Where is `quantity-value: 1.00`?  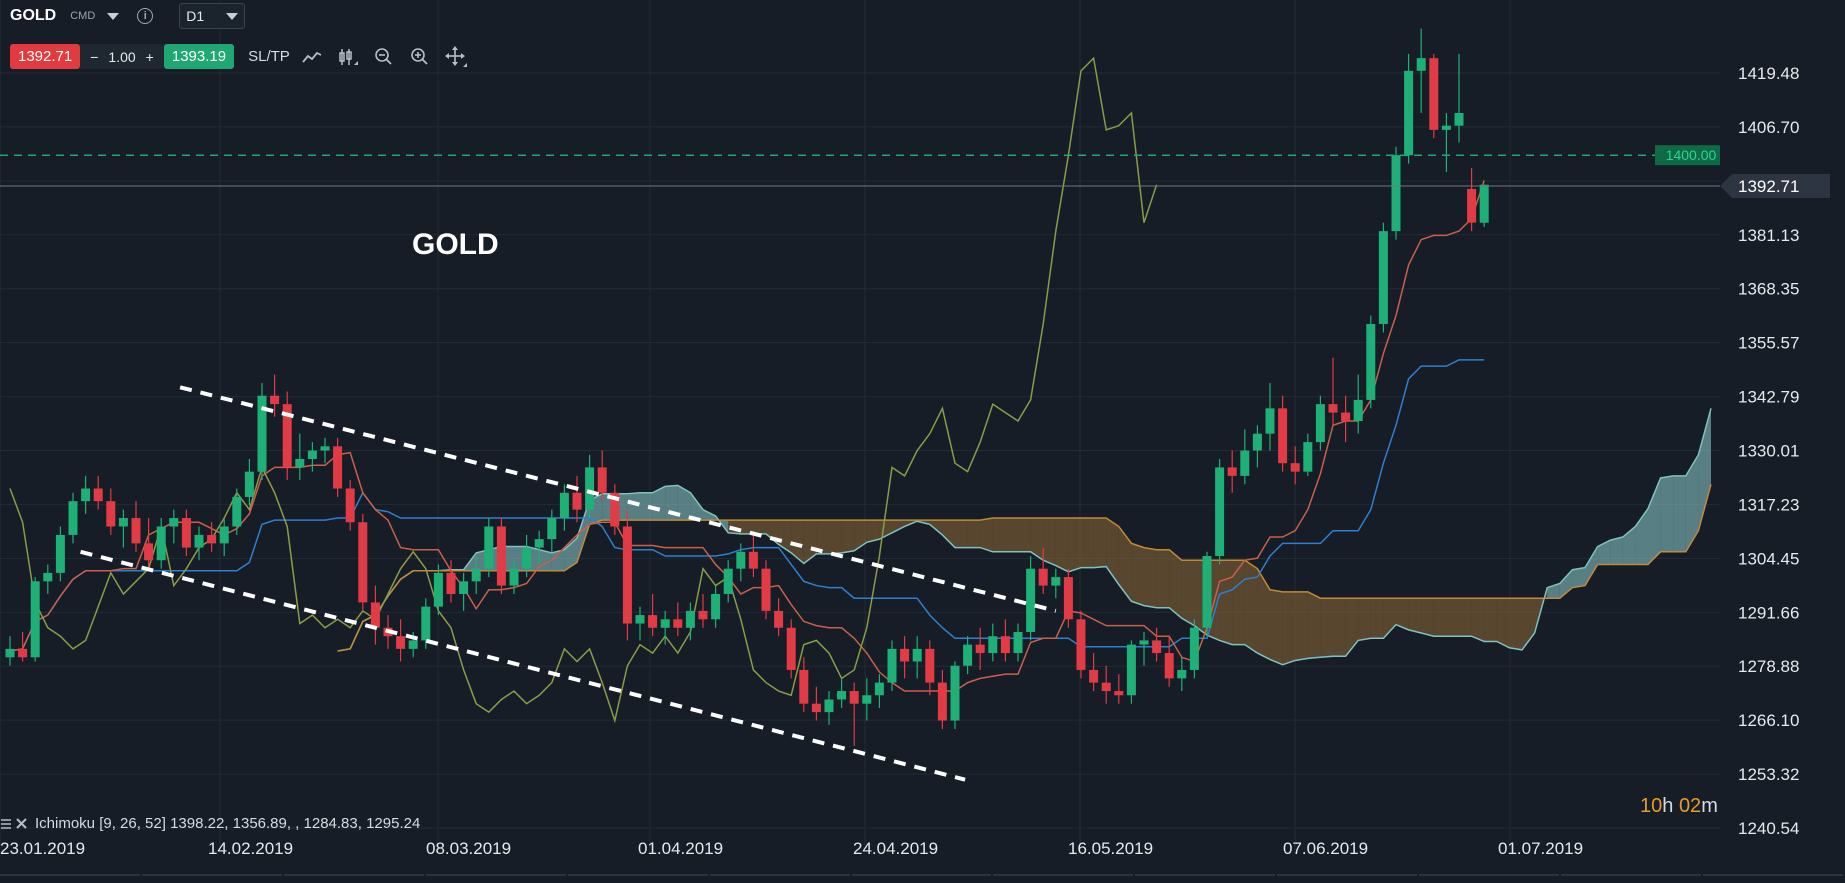
quantity-value: 1.00 is located at coordinates (122, 56).